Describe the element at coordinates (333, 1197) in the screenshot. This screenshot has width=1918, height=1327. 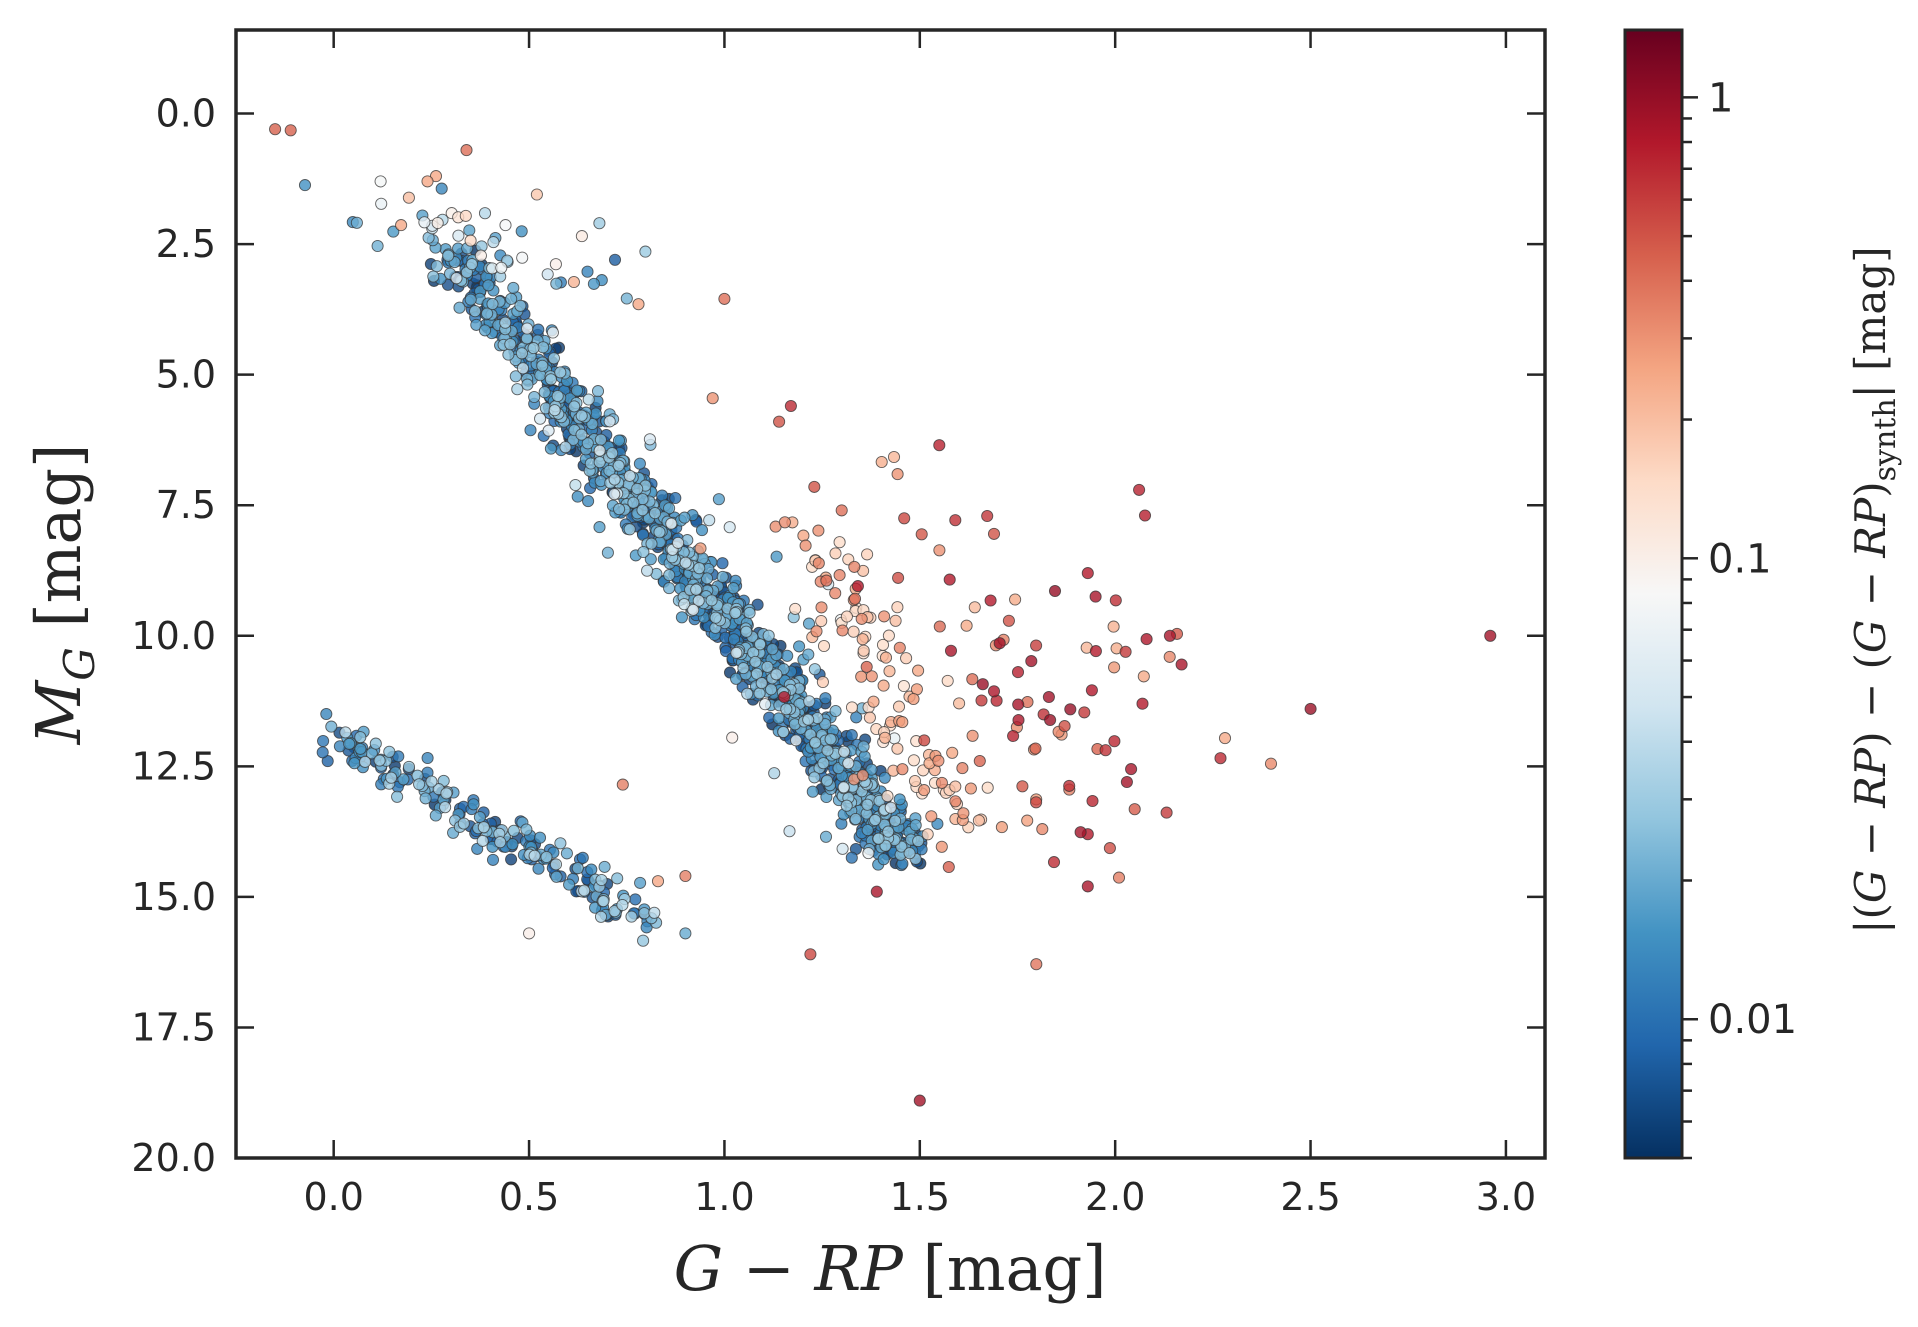
I see `x-tick-label: 0.0` at that location.